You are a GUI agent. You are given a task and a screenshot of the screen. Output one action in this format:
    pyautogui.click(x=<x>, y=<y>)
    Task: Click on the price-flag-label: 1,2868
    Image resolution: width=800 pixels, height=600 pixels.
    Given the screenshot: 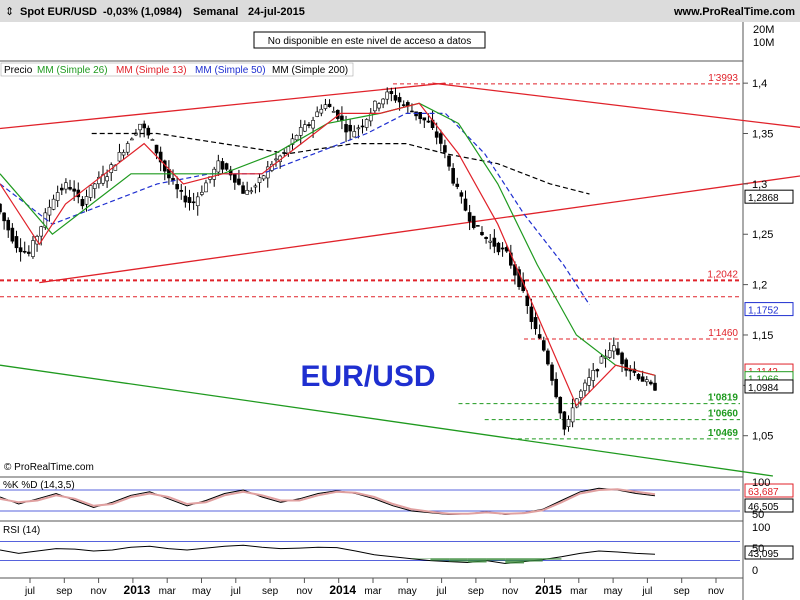 What is the action you would take?
    pyautogui.click(x=763, y=198)
    